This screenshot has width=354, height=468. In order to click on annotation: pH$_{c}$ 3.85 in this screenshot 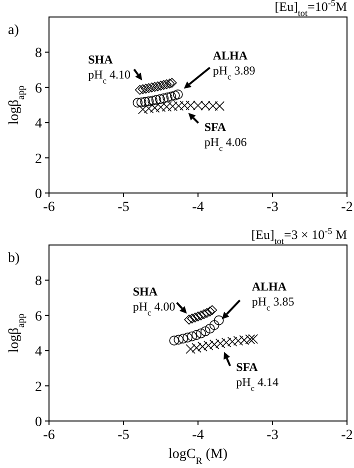, I will do `click(273, 303)`.